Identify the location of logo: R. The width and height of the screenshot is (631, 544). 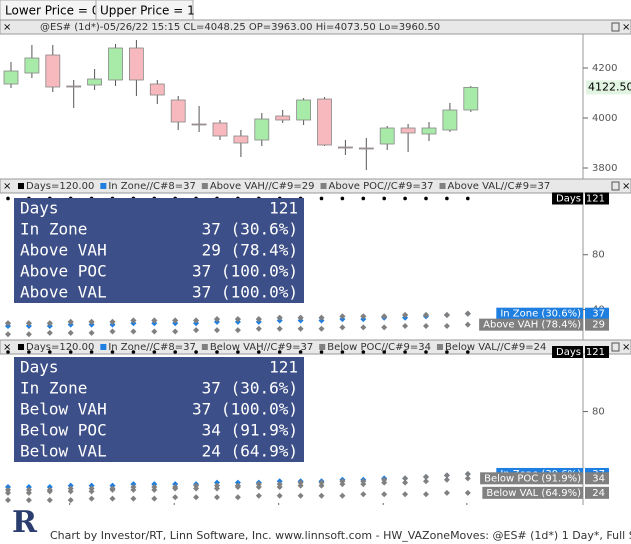
(23, 522).